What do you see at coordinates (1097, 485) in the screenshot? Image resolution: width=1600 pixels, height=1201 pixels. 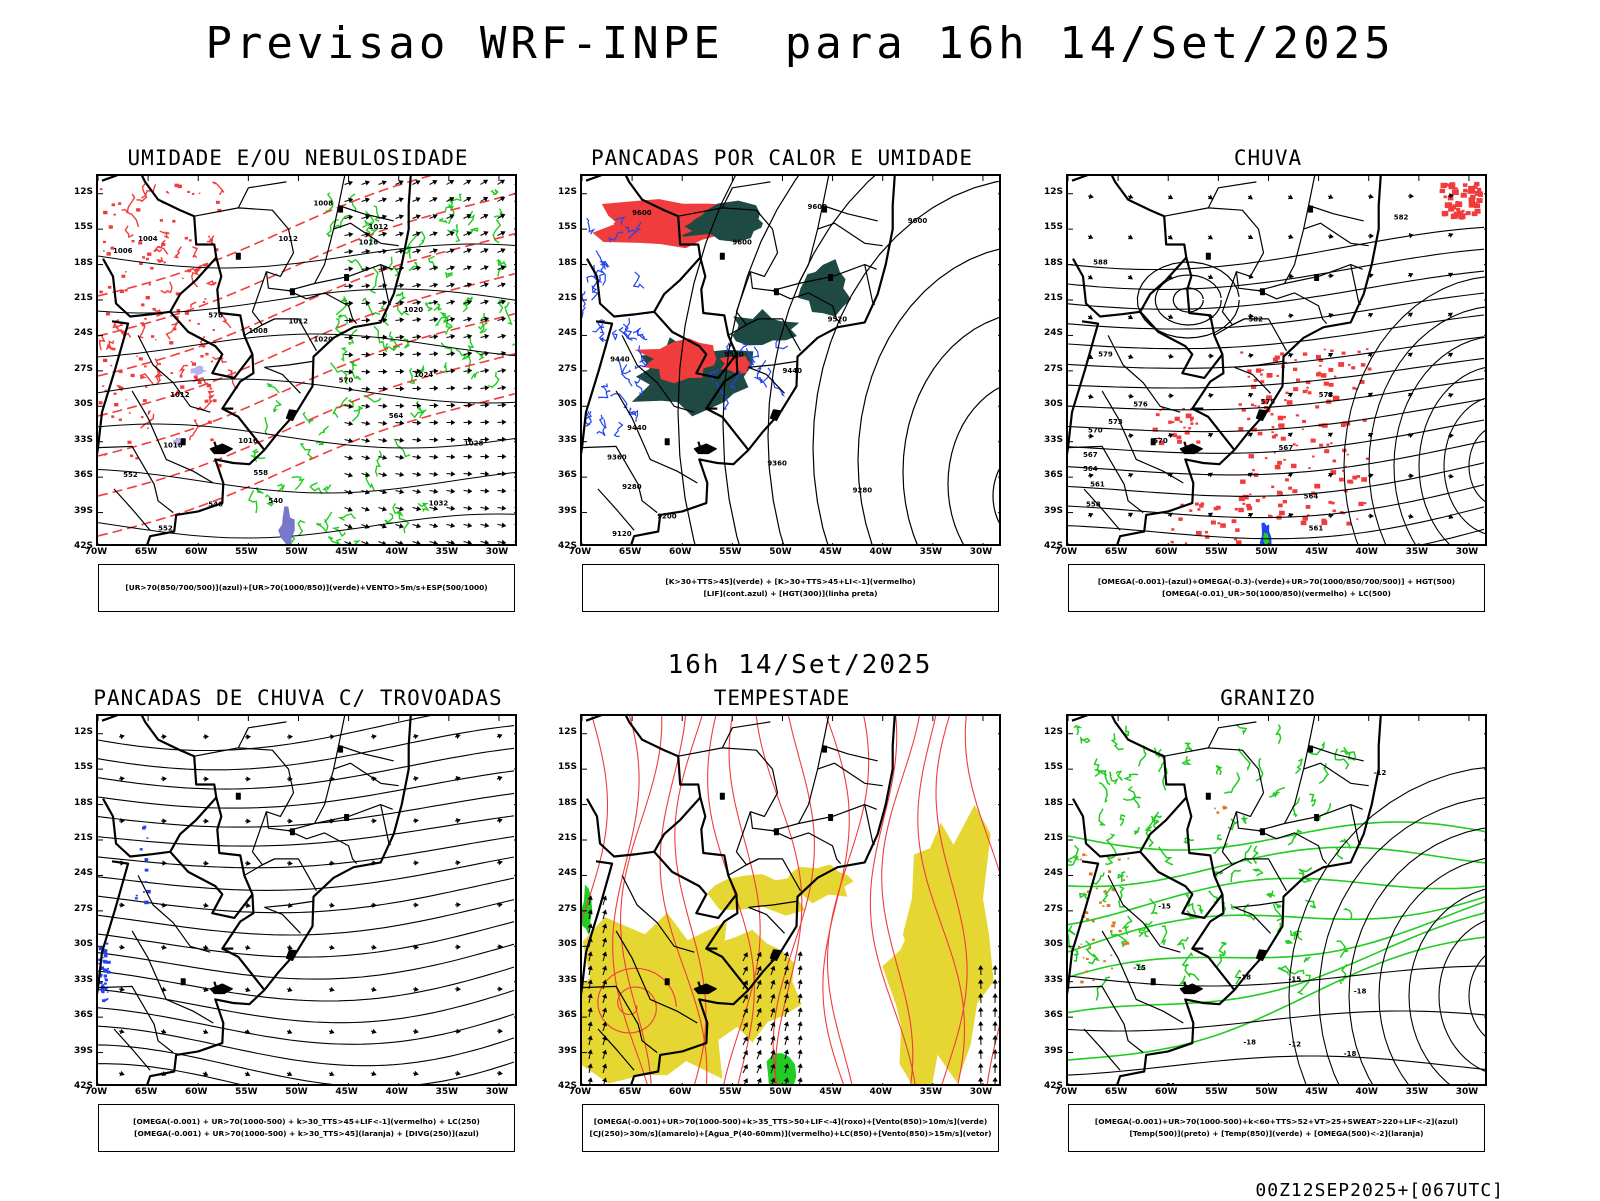 I see `contour-label: 561` at bounding box center [1097, 485].